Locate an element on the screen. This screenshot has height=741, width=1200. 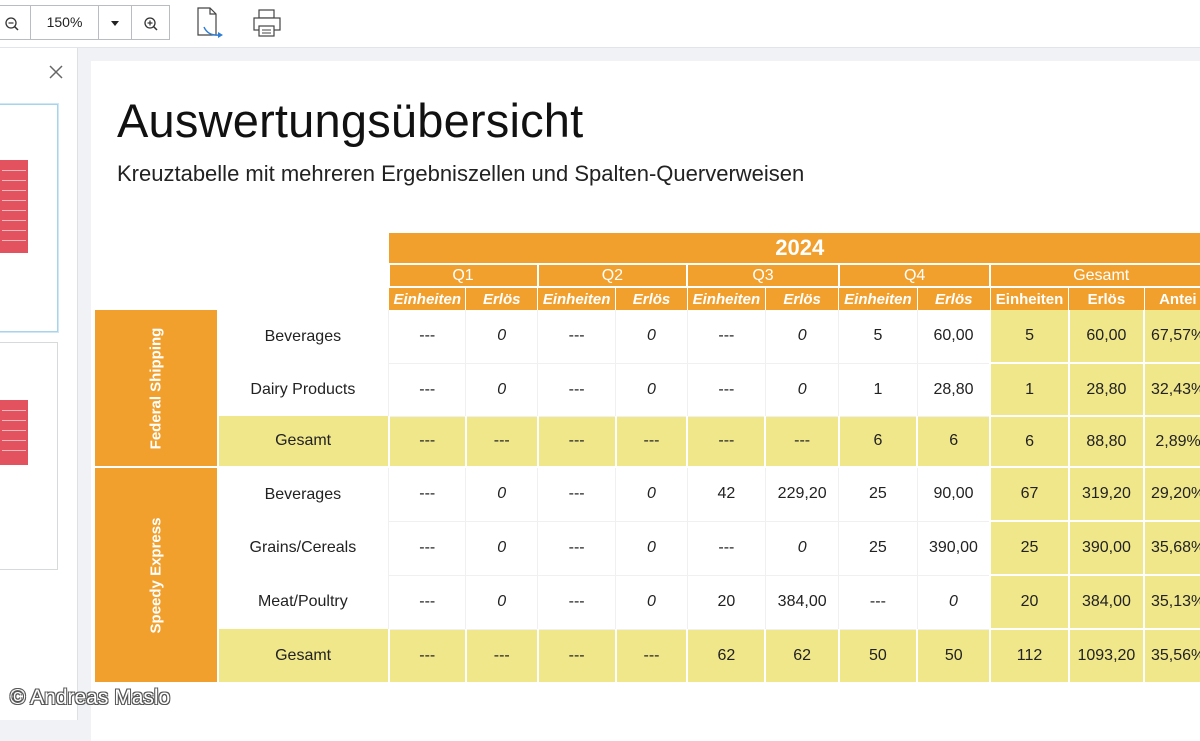
zoom-in-button is located at coordinates (151, 22).